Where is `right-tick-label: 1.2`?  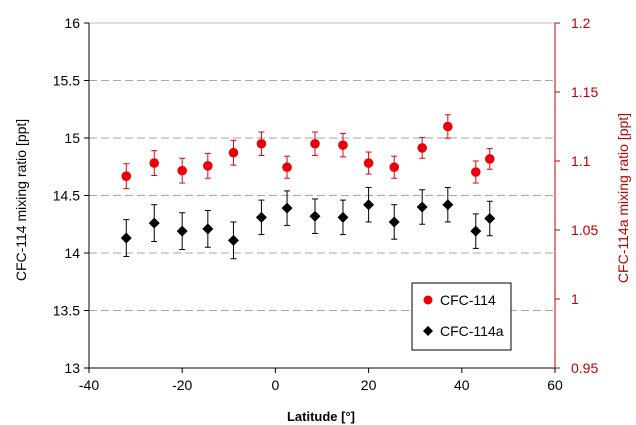
right-tick-label: 1.2 is located at coordinates (581, 23).